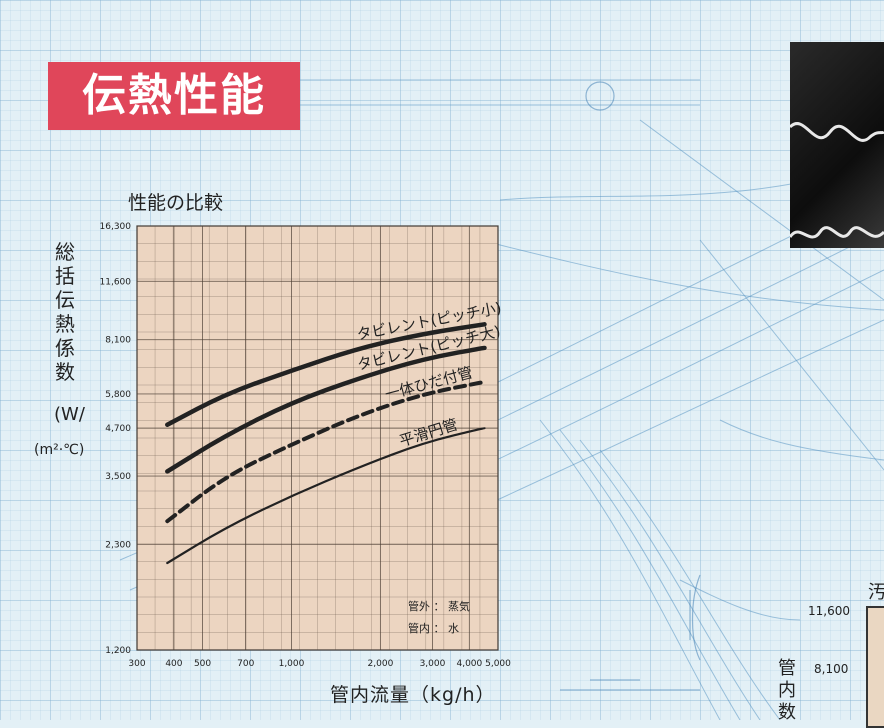 This screenshot has height=728, width=884. I want to click on x-tick-label: 1,000, so click(292, 664).